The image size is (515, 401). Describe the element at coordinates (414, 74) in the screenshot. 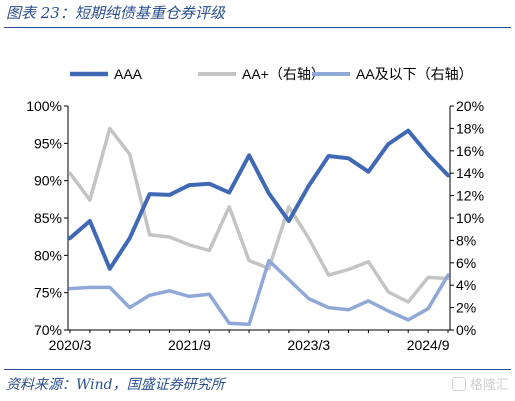

I see `legend-label-2: AA及以下（右轴）` at that location.